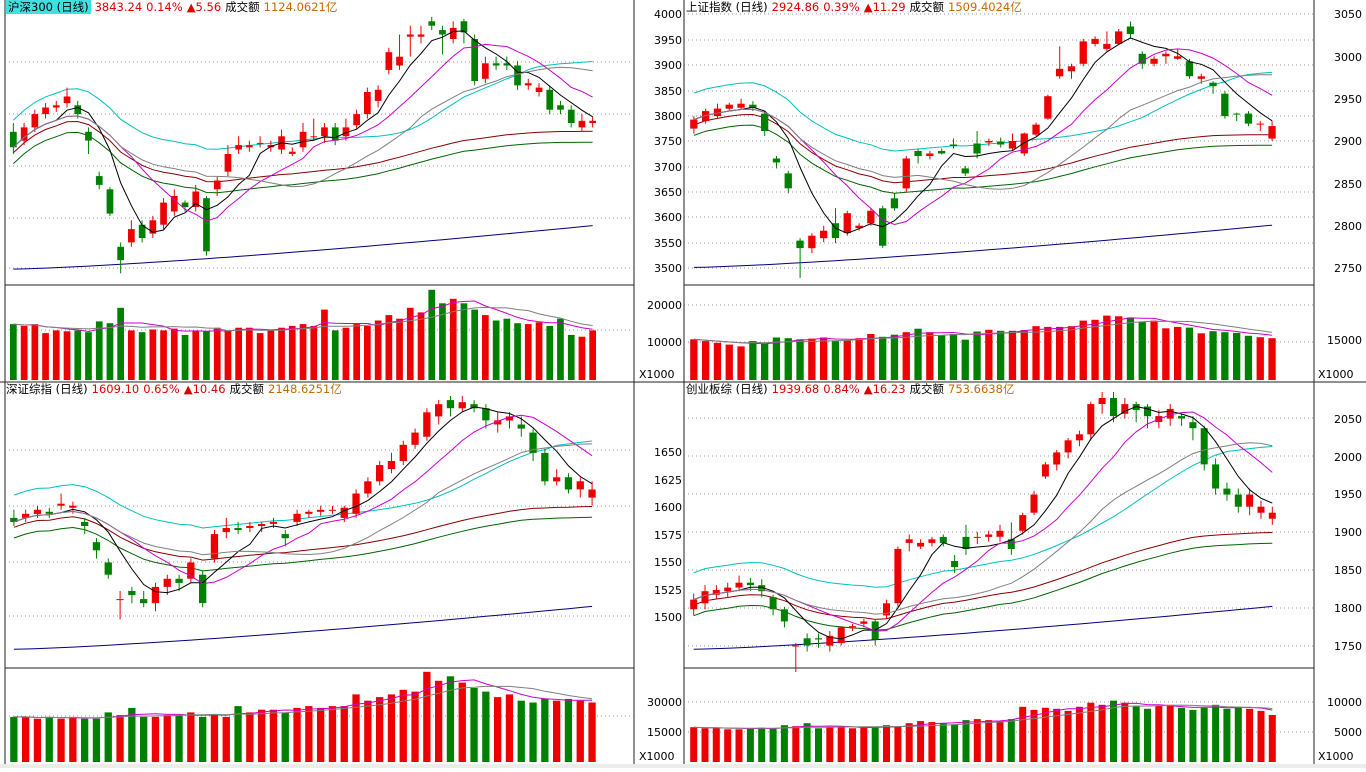 Image resolution: width=1366 pixels, height=772 pixels. I want to click on index-name: 深证综指 (日线), so click(47, 389).